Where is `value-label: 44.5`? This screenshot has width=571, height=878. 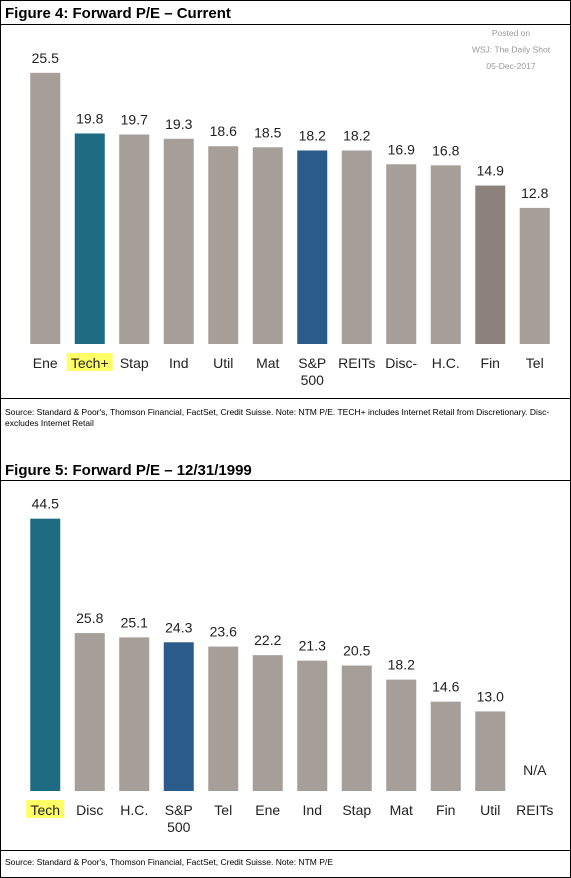
value-label: 44.5 is located at coordinates (45, 504).